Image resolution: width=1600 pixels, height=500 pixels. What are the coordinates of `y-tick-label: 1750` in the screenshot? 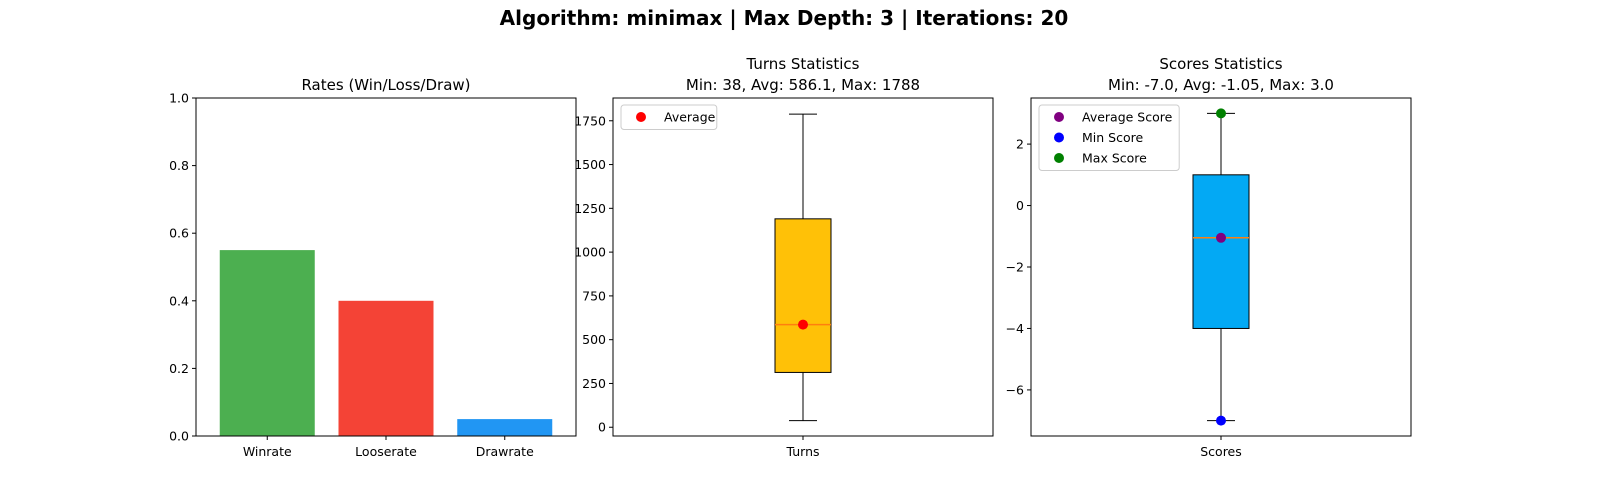 It's located at (590, 120).